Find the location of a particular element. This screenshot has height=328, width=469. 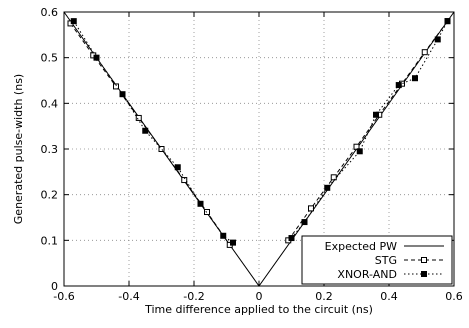

y-tick-label: 0 is located at coordinates (54, 286).